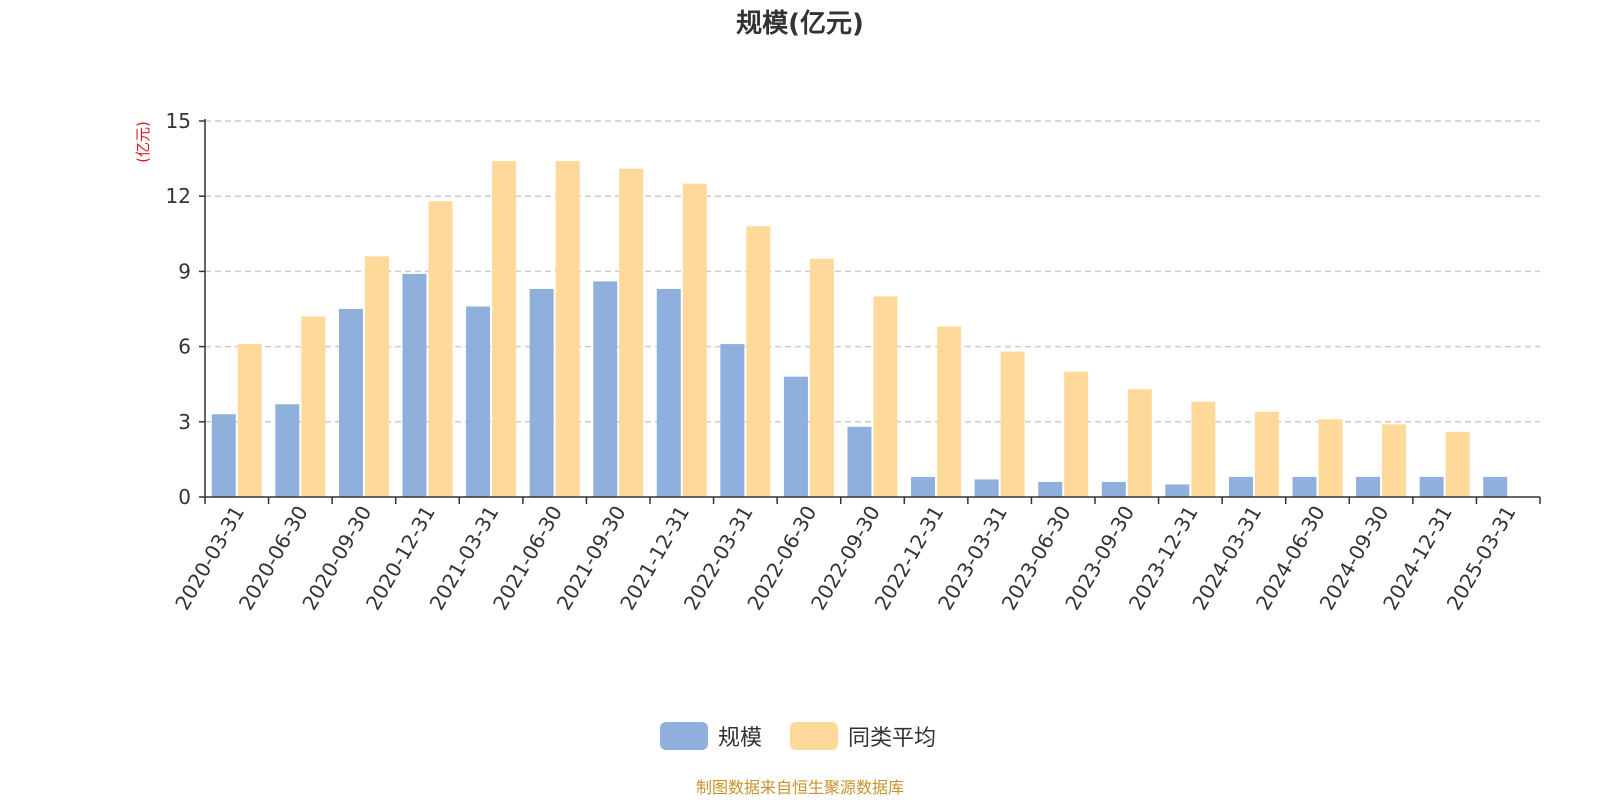 The height and width of the screenshot is (800, 1600). What do you see at coordinates (178, 196) in the screenshot?
I see `y-tick-label: 12` at bounding box center [178, 196].